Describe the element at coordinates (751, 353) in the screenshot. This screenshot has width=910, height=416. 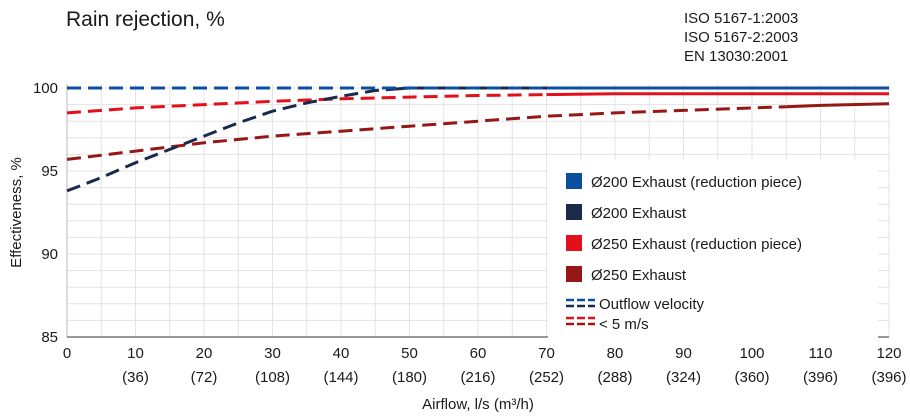
I see `x-tick-label: 100` at that location.